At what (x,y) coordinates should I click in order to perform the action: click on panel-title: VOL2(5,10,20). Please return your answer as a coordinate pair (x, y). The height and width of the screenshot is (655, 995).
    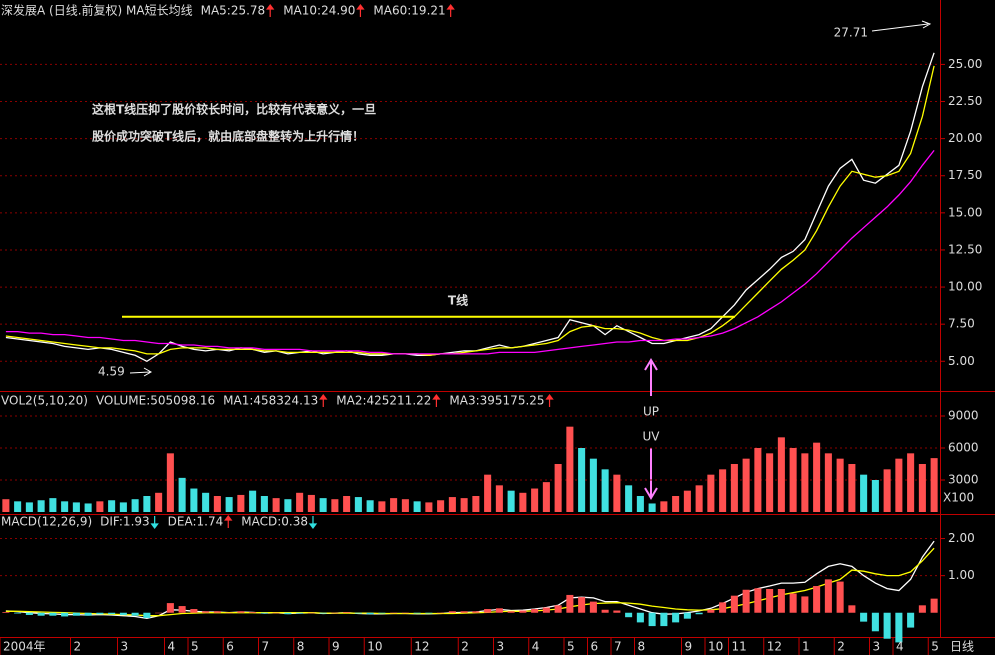
    Looking at the image, I should click on (44, 401).